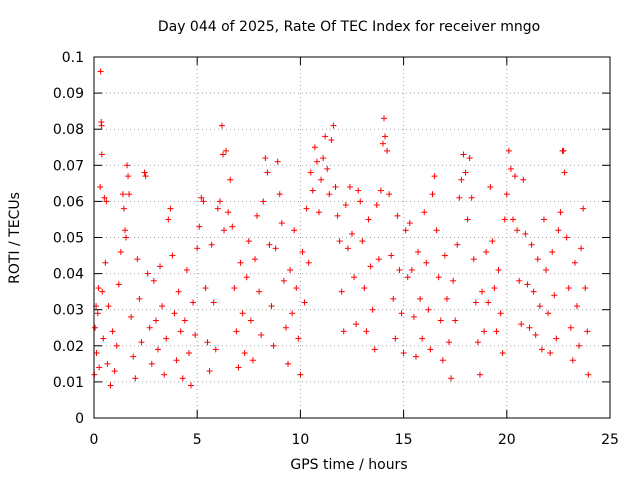 This screenshot has height=480, width=640. What do you see at coordinates (507, 440) in the screenshot?
I see `x-tick-label: 20` at bounding box center [507, 440].